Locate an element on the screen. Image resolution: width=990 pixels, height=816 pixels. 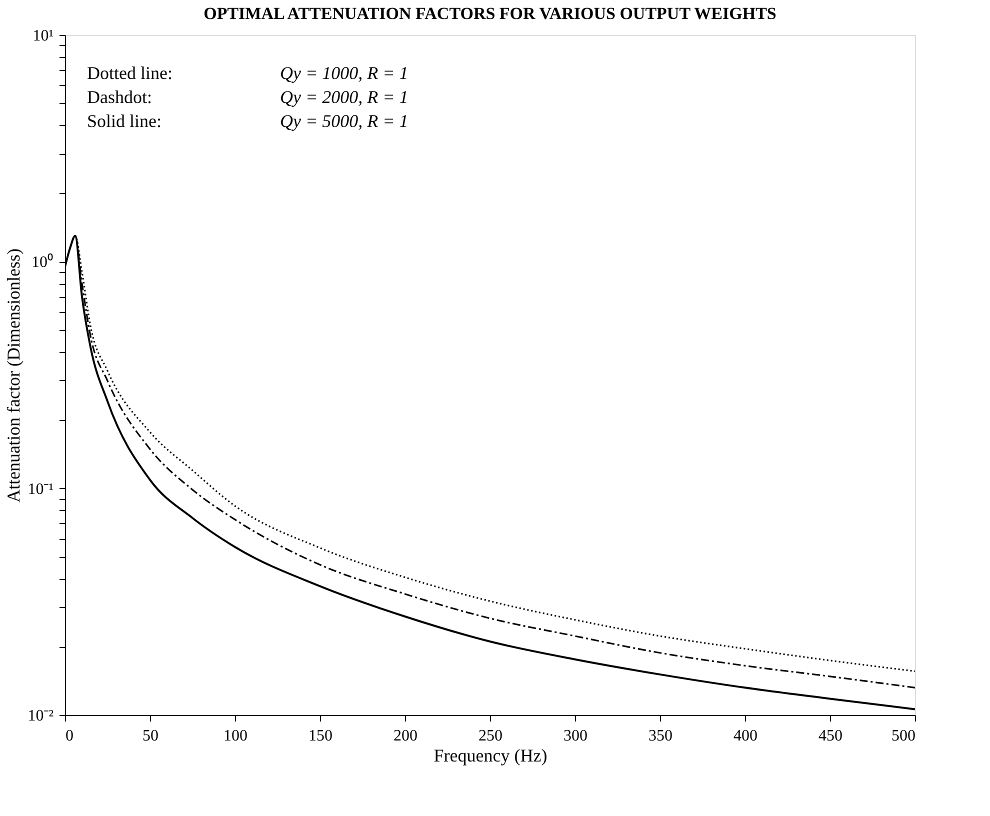
x-tick-label: 200 is located at coordinates (406, 736).